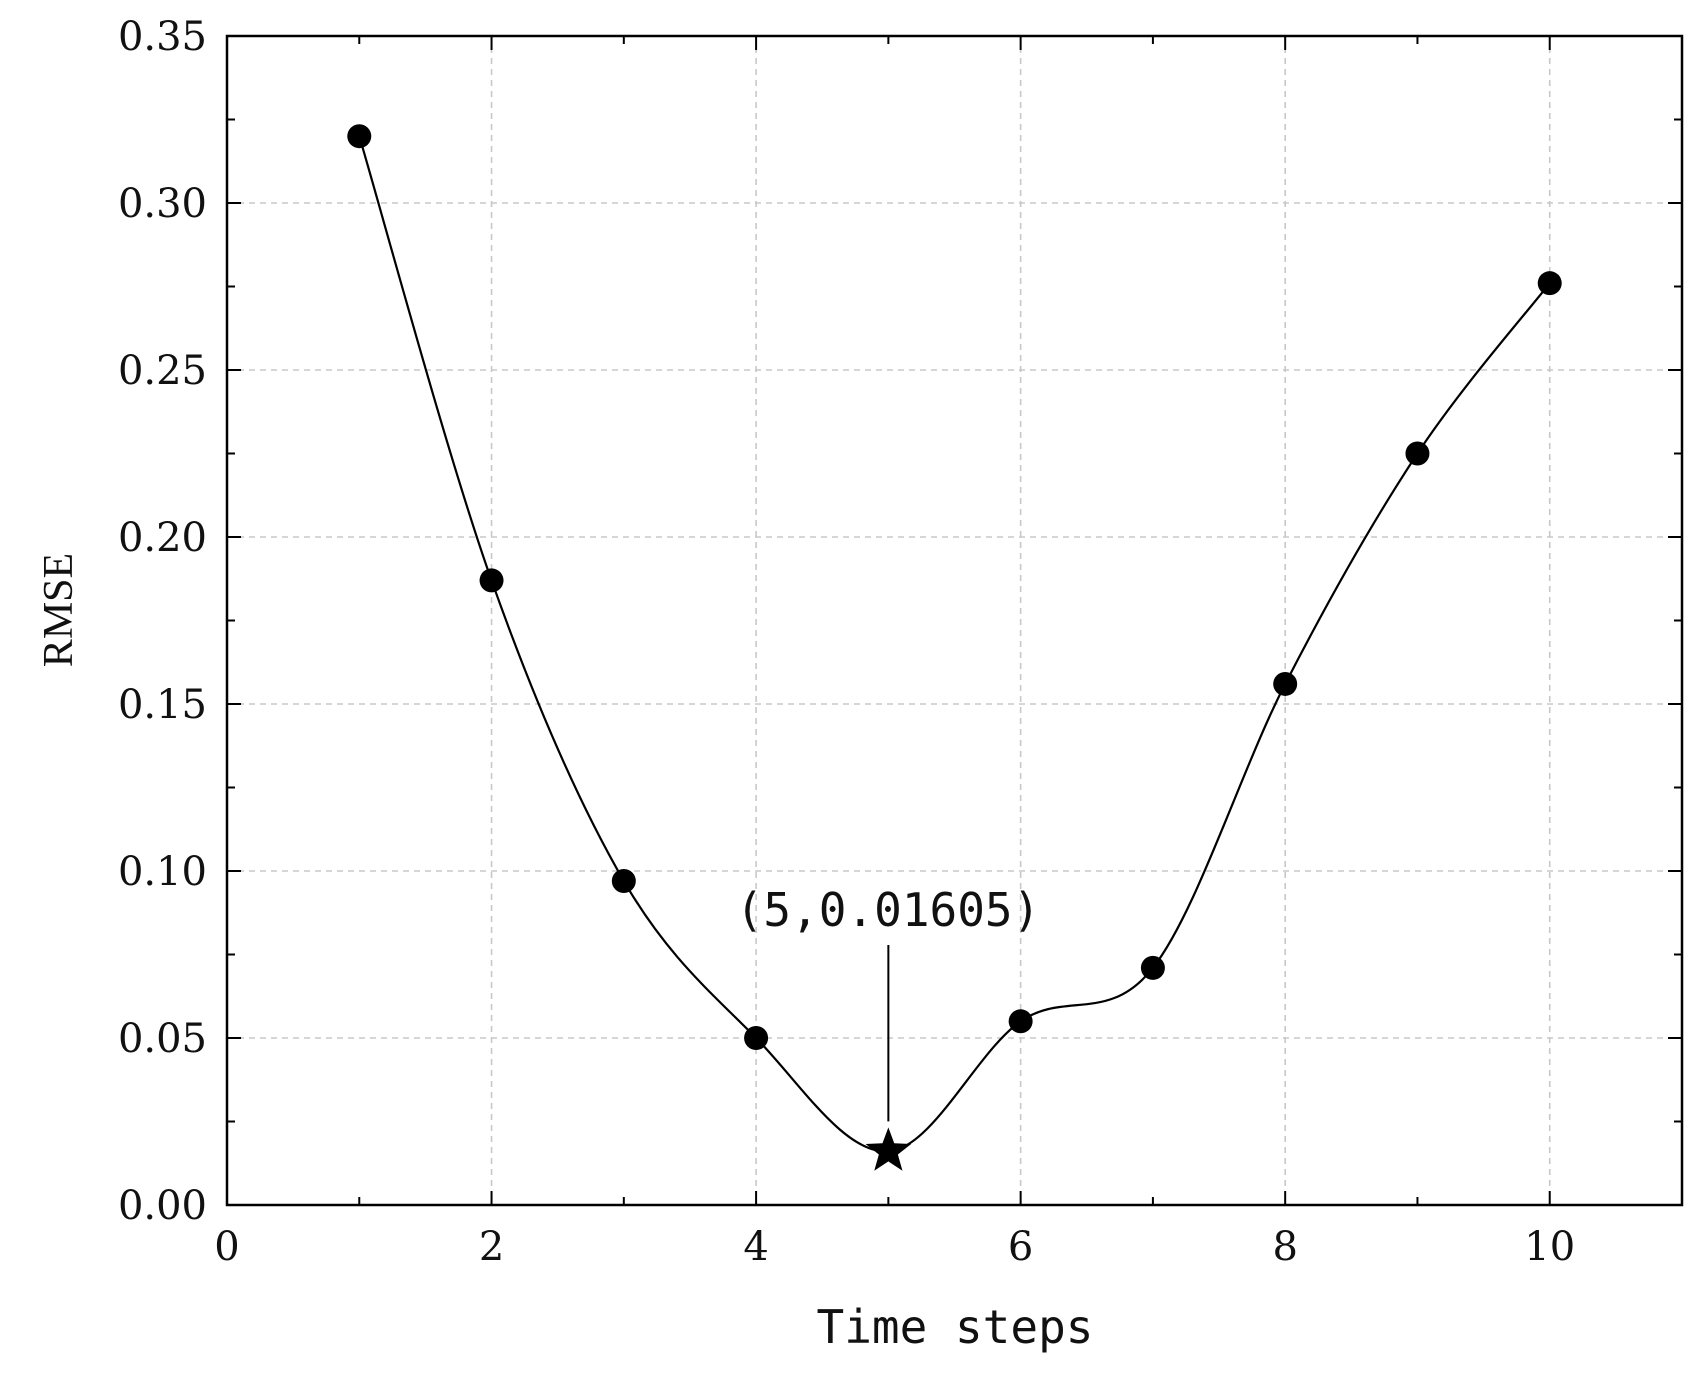 The height and width of the screenshot is (1379, 1706). Describe the element at coordinates (162, 1039) in the screenshot. I see `y-tick-label: 0.05` at that location.